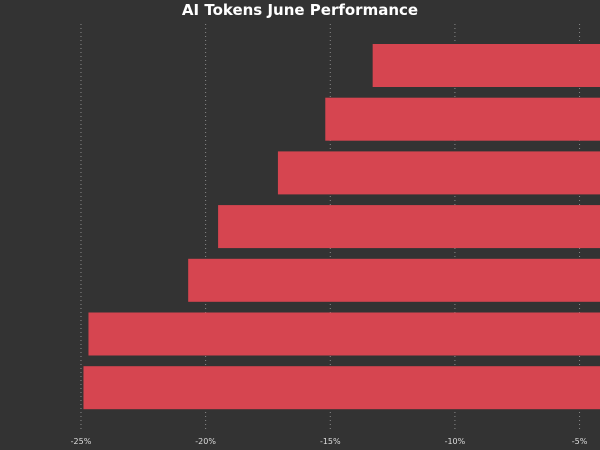 The width and height of the screenshot is (600, 450). What do you see at coordinates (300, 10) in the screenshot?
I see `chart-title: AI Tokens June Performance` at bounding box center [300, 10].